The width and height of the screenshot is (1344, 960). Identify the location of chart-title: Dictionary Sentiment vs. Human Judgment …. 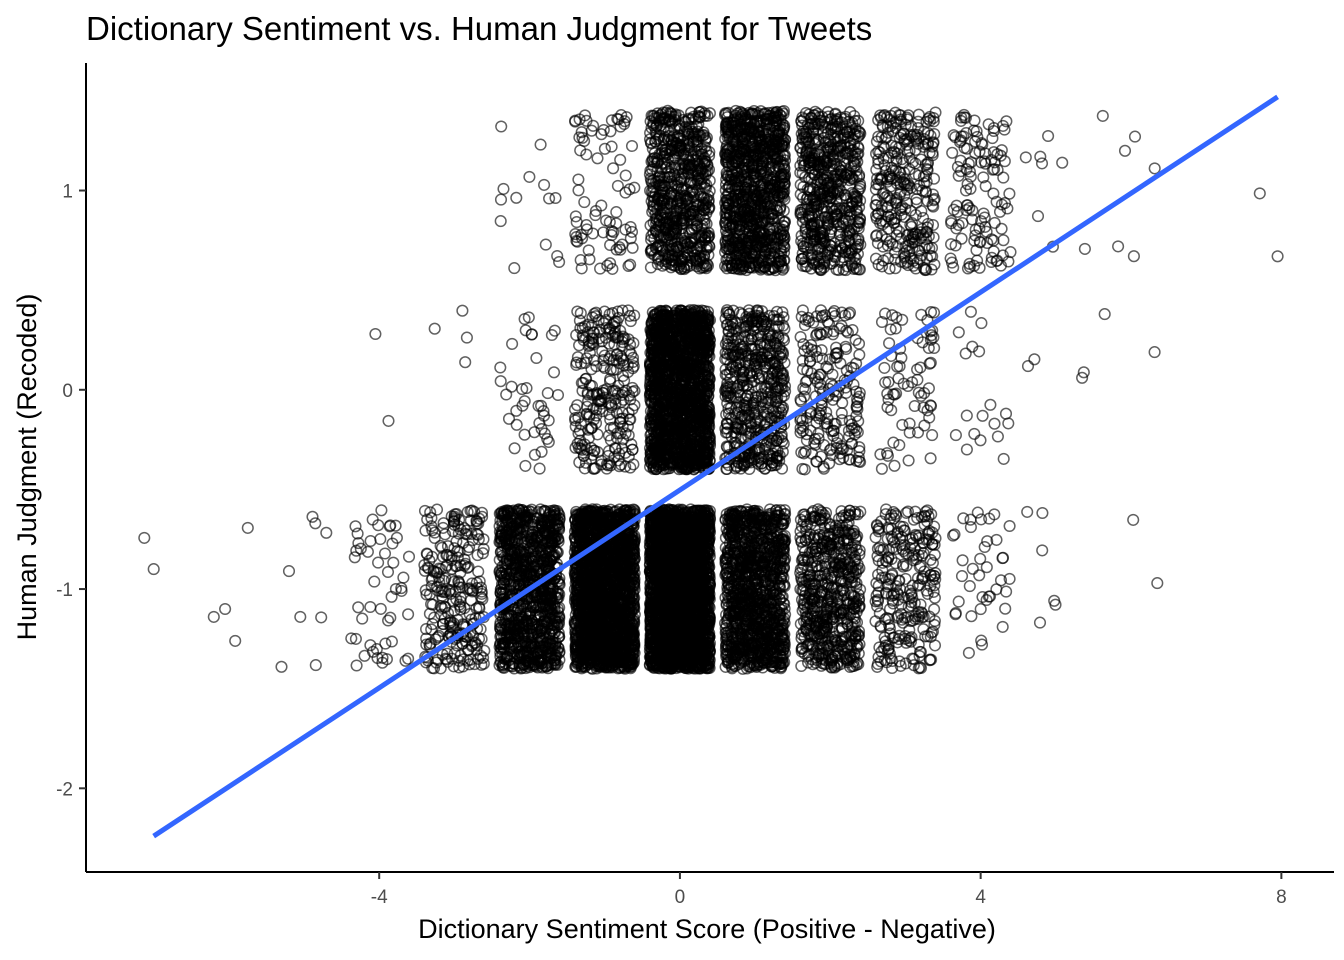
(479, 28).